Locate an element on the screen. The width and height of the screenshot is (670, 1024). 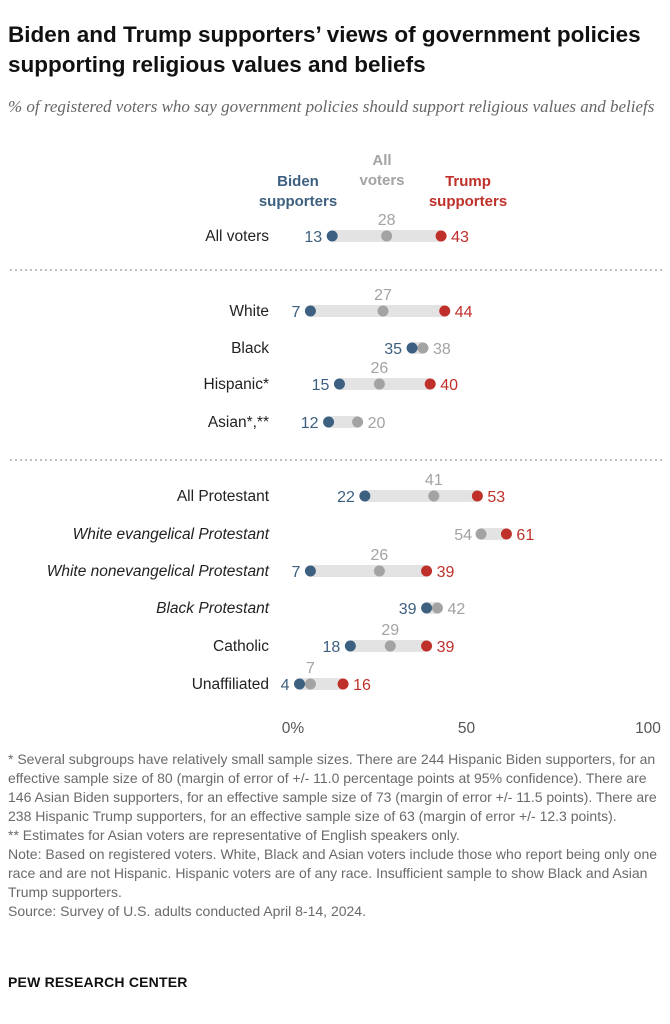
row-label: White is located at coordinates (249, 311).